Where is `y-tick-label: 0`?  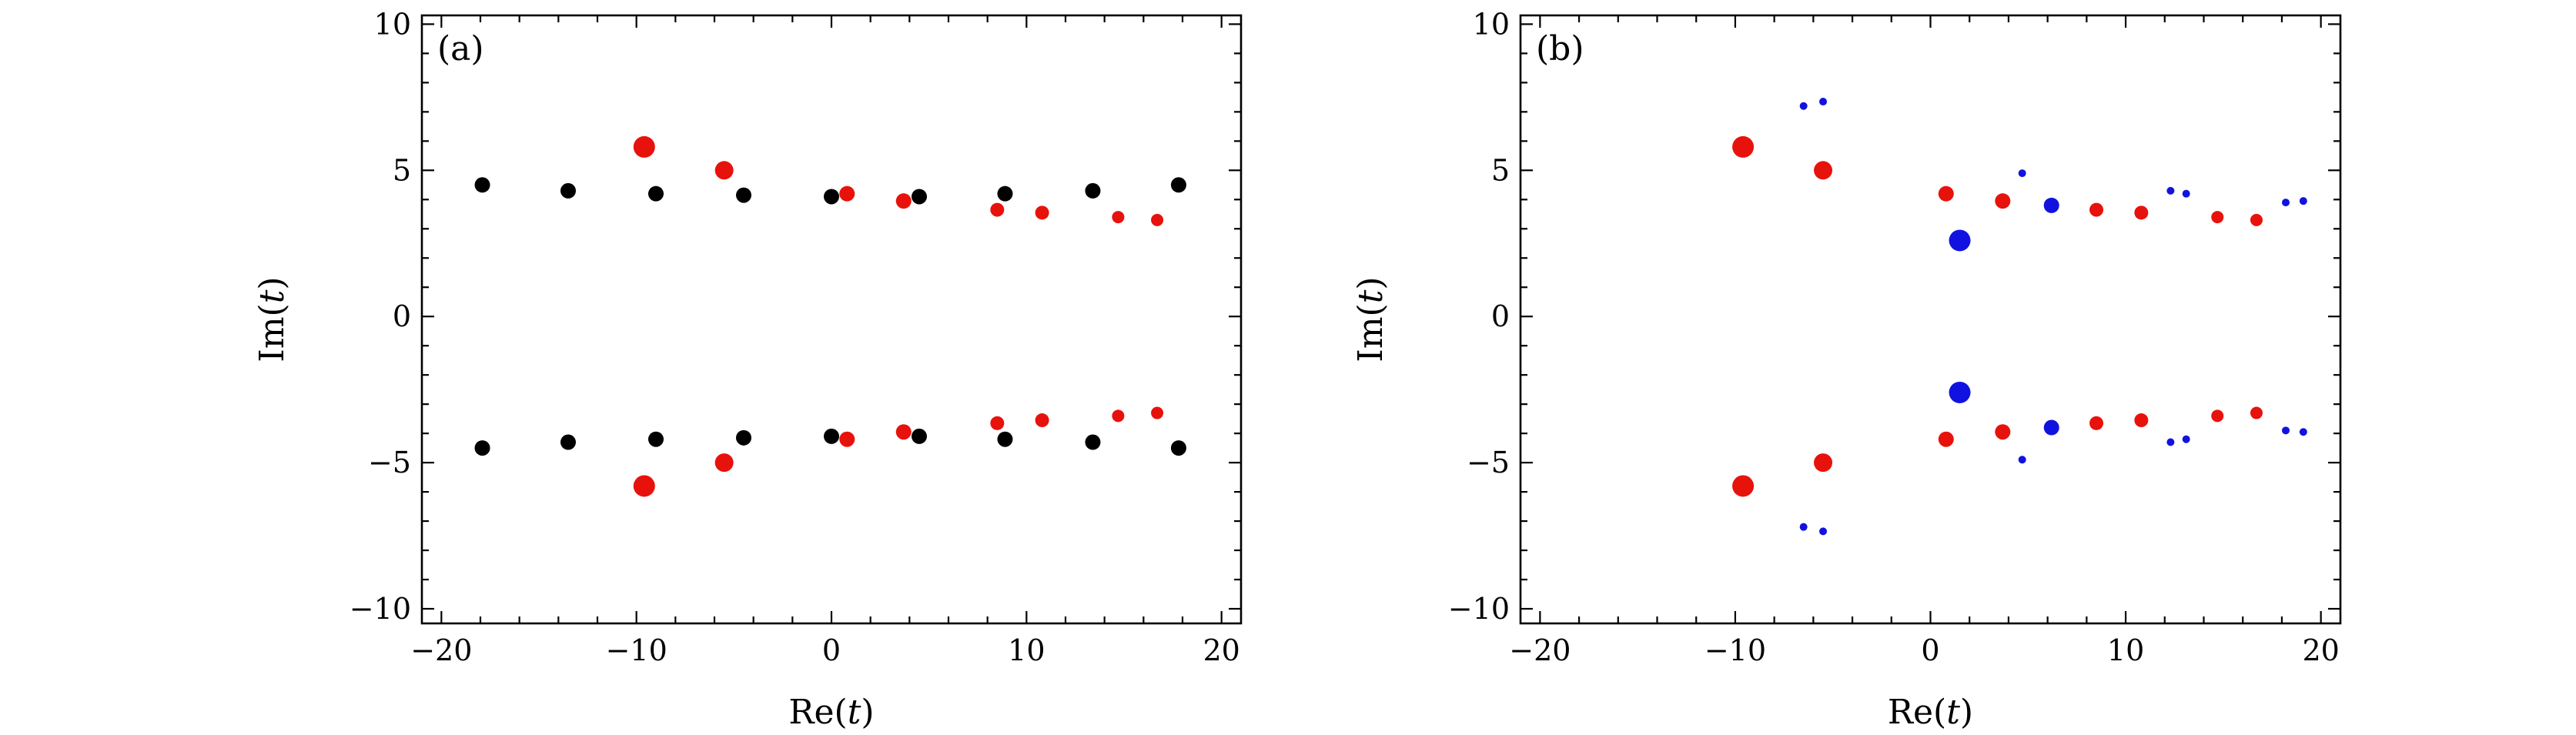
y-tick-label: 0 is located at coordinates (1500, 316).